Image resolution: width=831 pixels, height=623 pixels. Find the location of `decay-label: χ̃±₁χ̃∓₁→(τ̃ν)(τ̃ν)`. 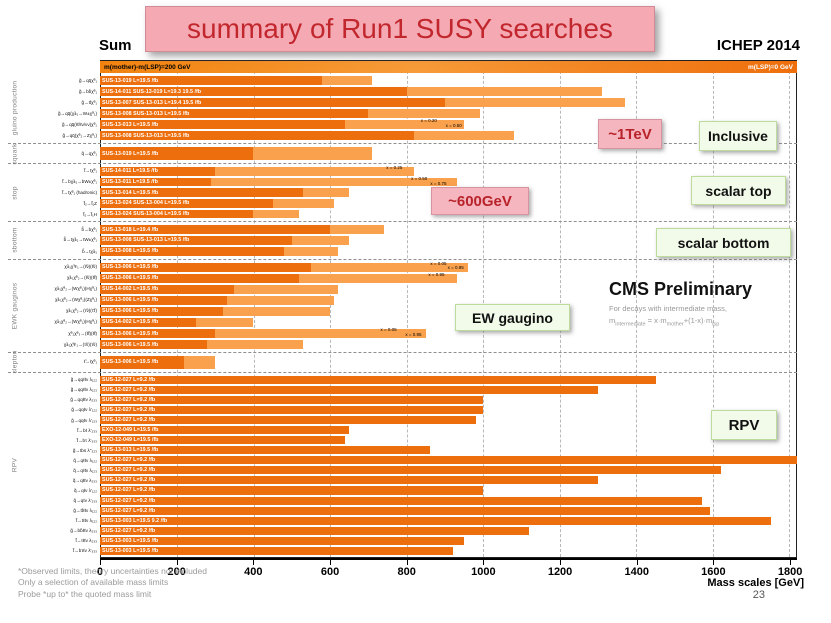

decay-label: χ̃±₁χ̃∓₁→(τ̃ν)(τ̃ν) is located at coordinates (80, 344).